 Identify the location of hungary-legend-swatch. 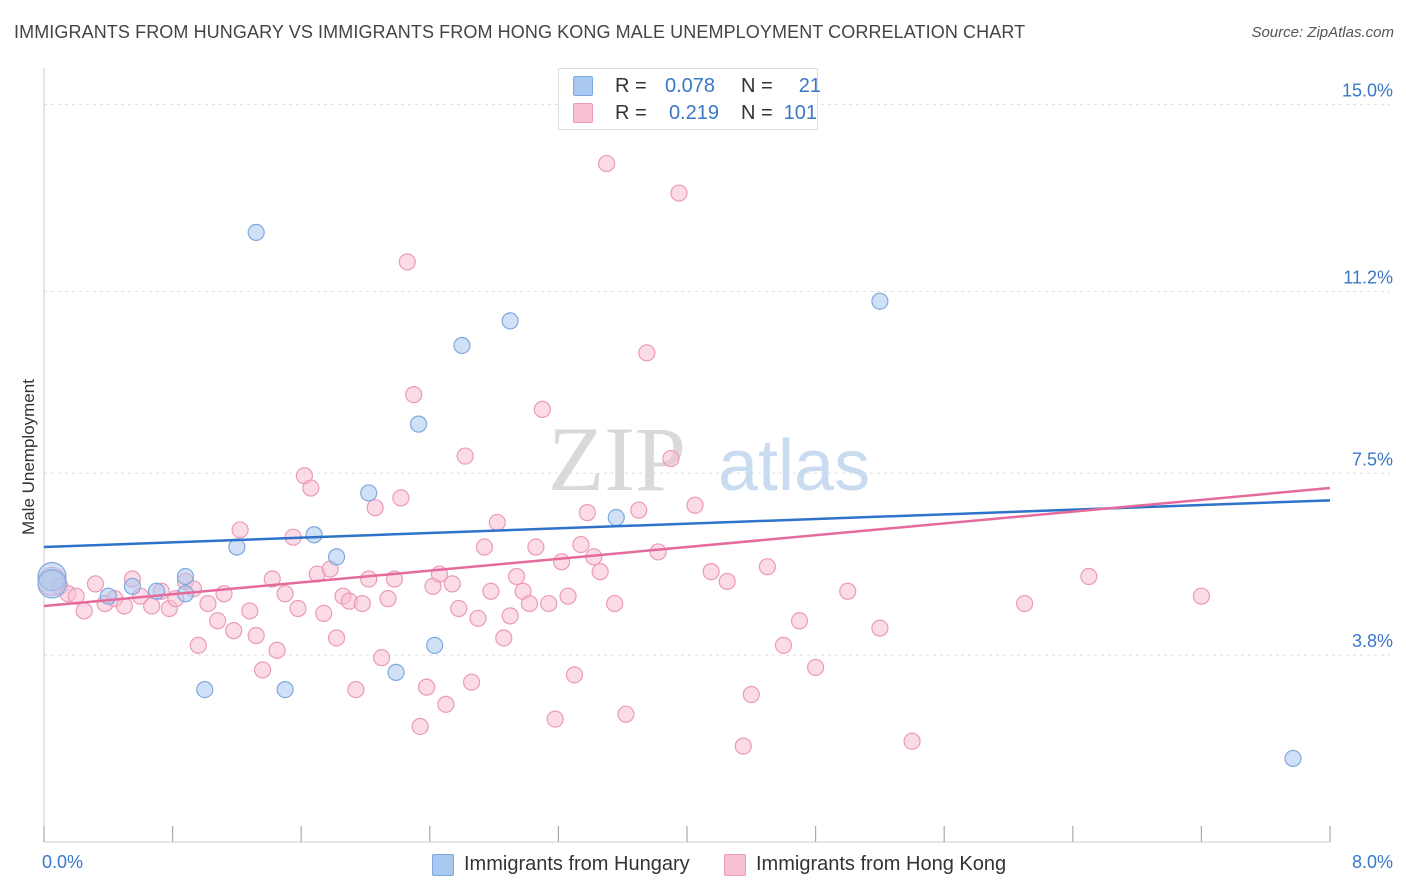
(443, 865).